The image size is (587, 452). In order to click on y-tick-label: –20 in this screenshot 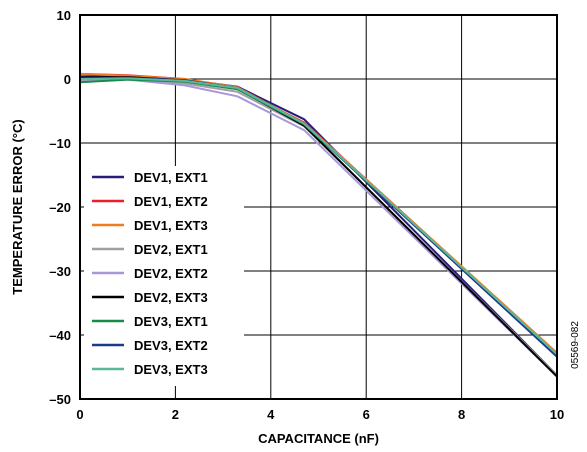, I will do `click(60, 207)`.